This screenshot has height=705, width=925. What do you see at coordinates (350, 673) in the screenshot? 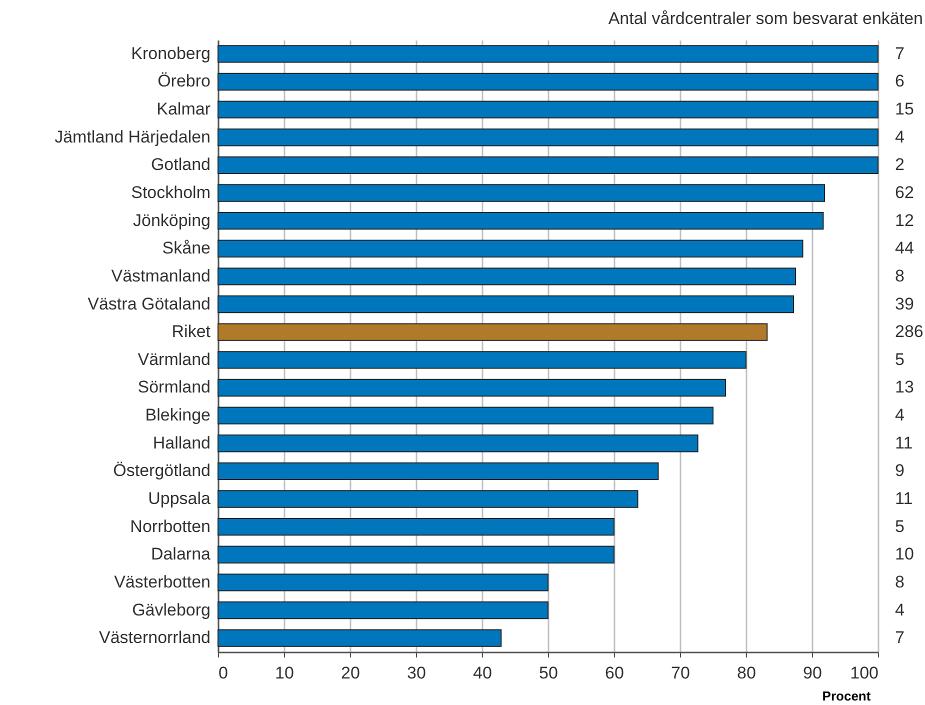
I see `x-tick-label: 20` at bounding box center [350, 673].